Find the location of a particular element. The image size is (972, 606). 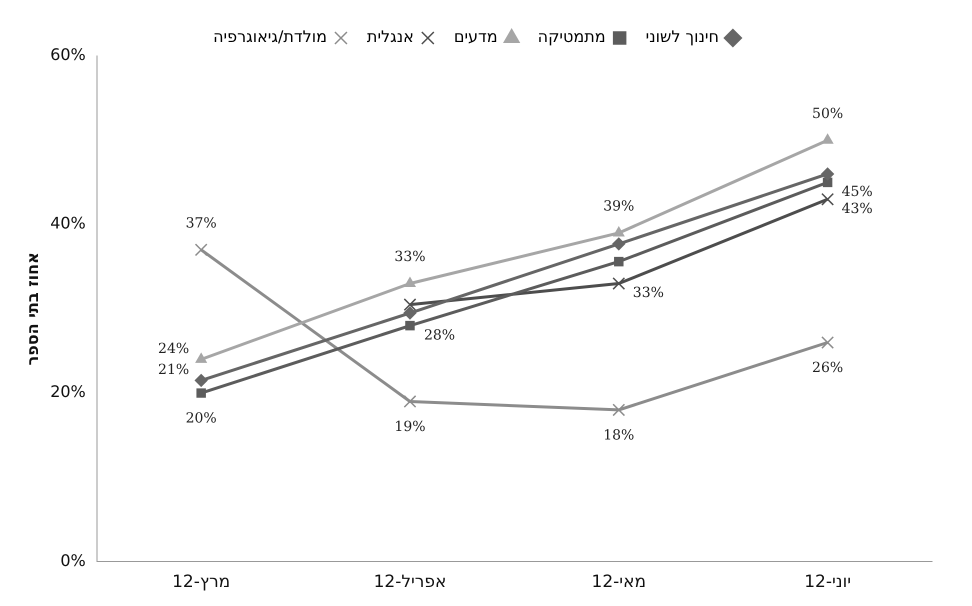

data-label: 19% is located at coordinates (410, 427).